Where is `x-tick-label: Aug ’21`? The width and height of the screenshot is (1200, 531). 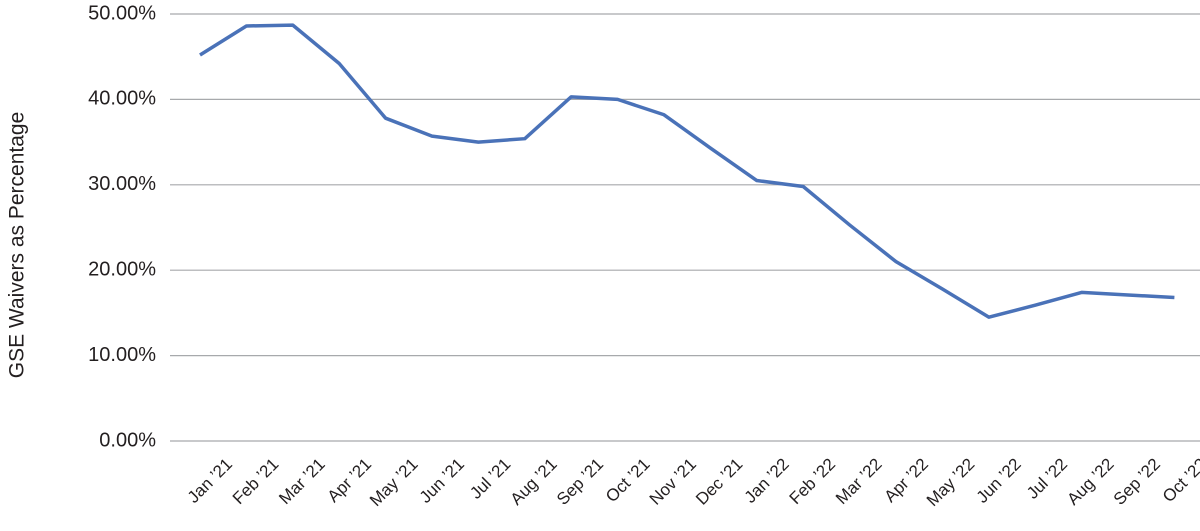 x-tick-label: Aug ’21 is located at coordinates (534, 482).